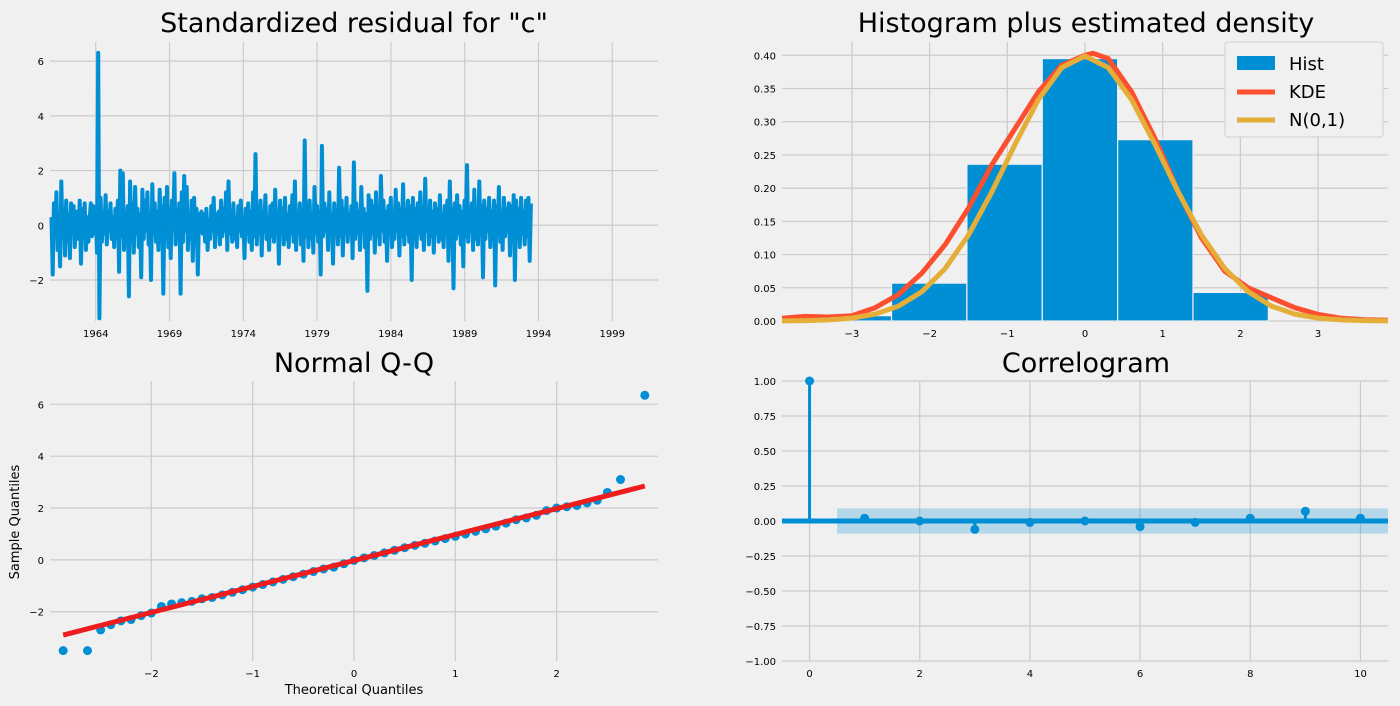 The width and height of the screenshot is (1400, 706). I want to click on x-tick-label: 1999, so click(612, 334).